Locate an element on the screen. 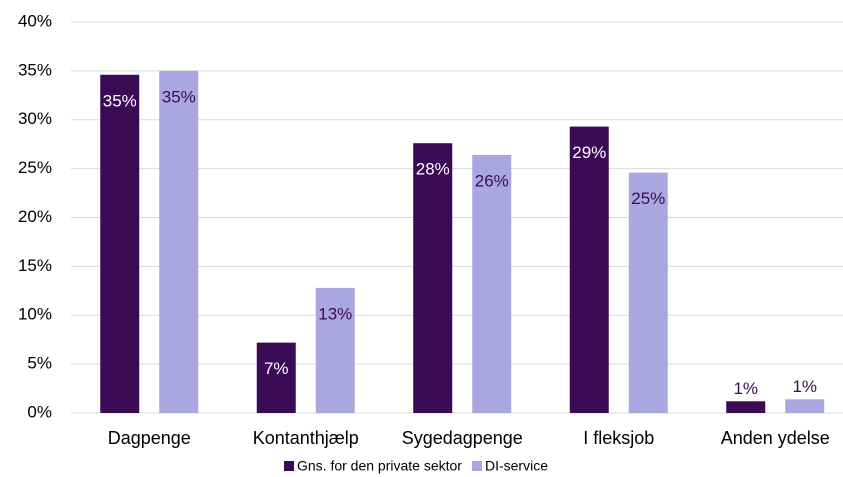 Image resolution: width=843 pixels, height=477 pixels. y-tick-label: 40% is located at coordinates (35, 20).